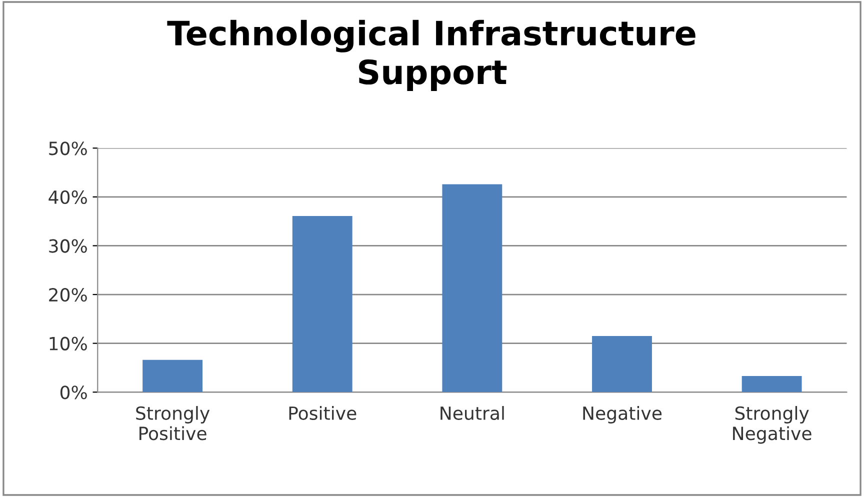 Image resolution: width=864 pixels, height=497 pixels. Describe the element at coordinates (472, 413) in the screenshot. I see `x-tick-label: Neutral` at that location.